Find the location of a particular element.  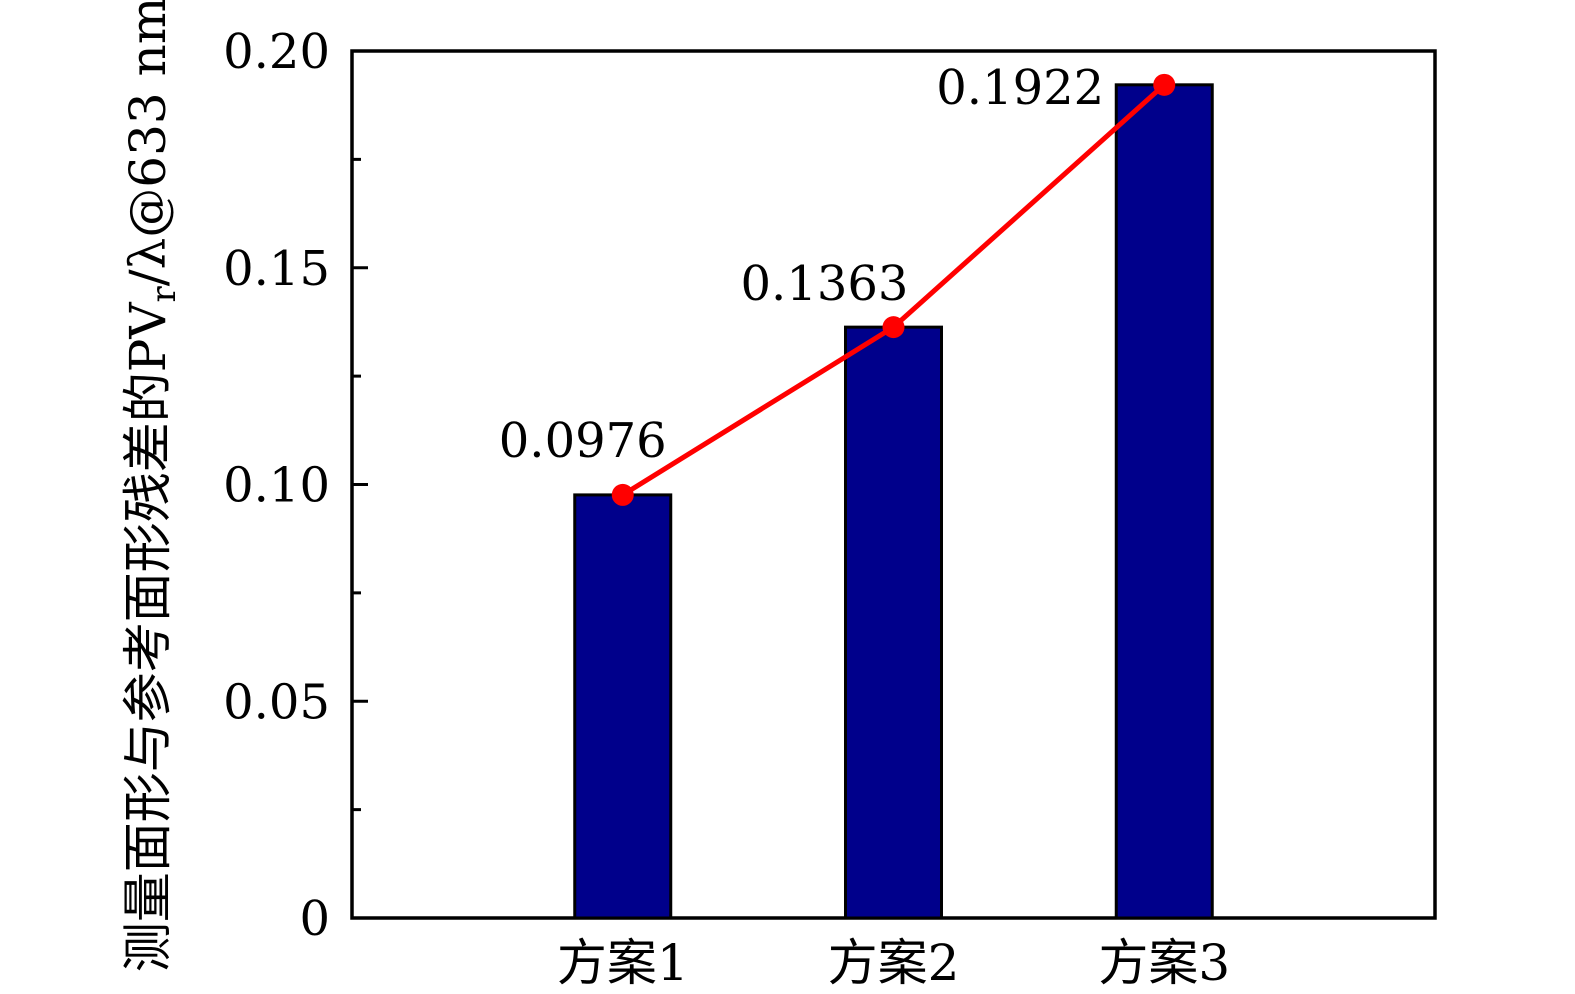

x-tick-label: 方案1 is located at coordinates (623, 963).